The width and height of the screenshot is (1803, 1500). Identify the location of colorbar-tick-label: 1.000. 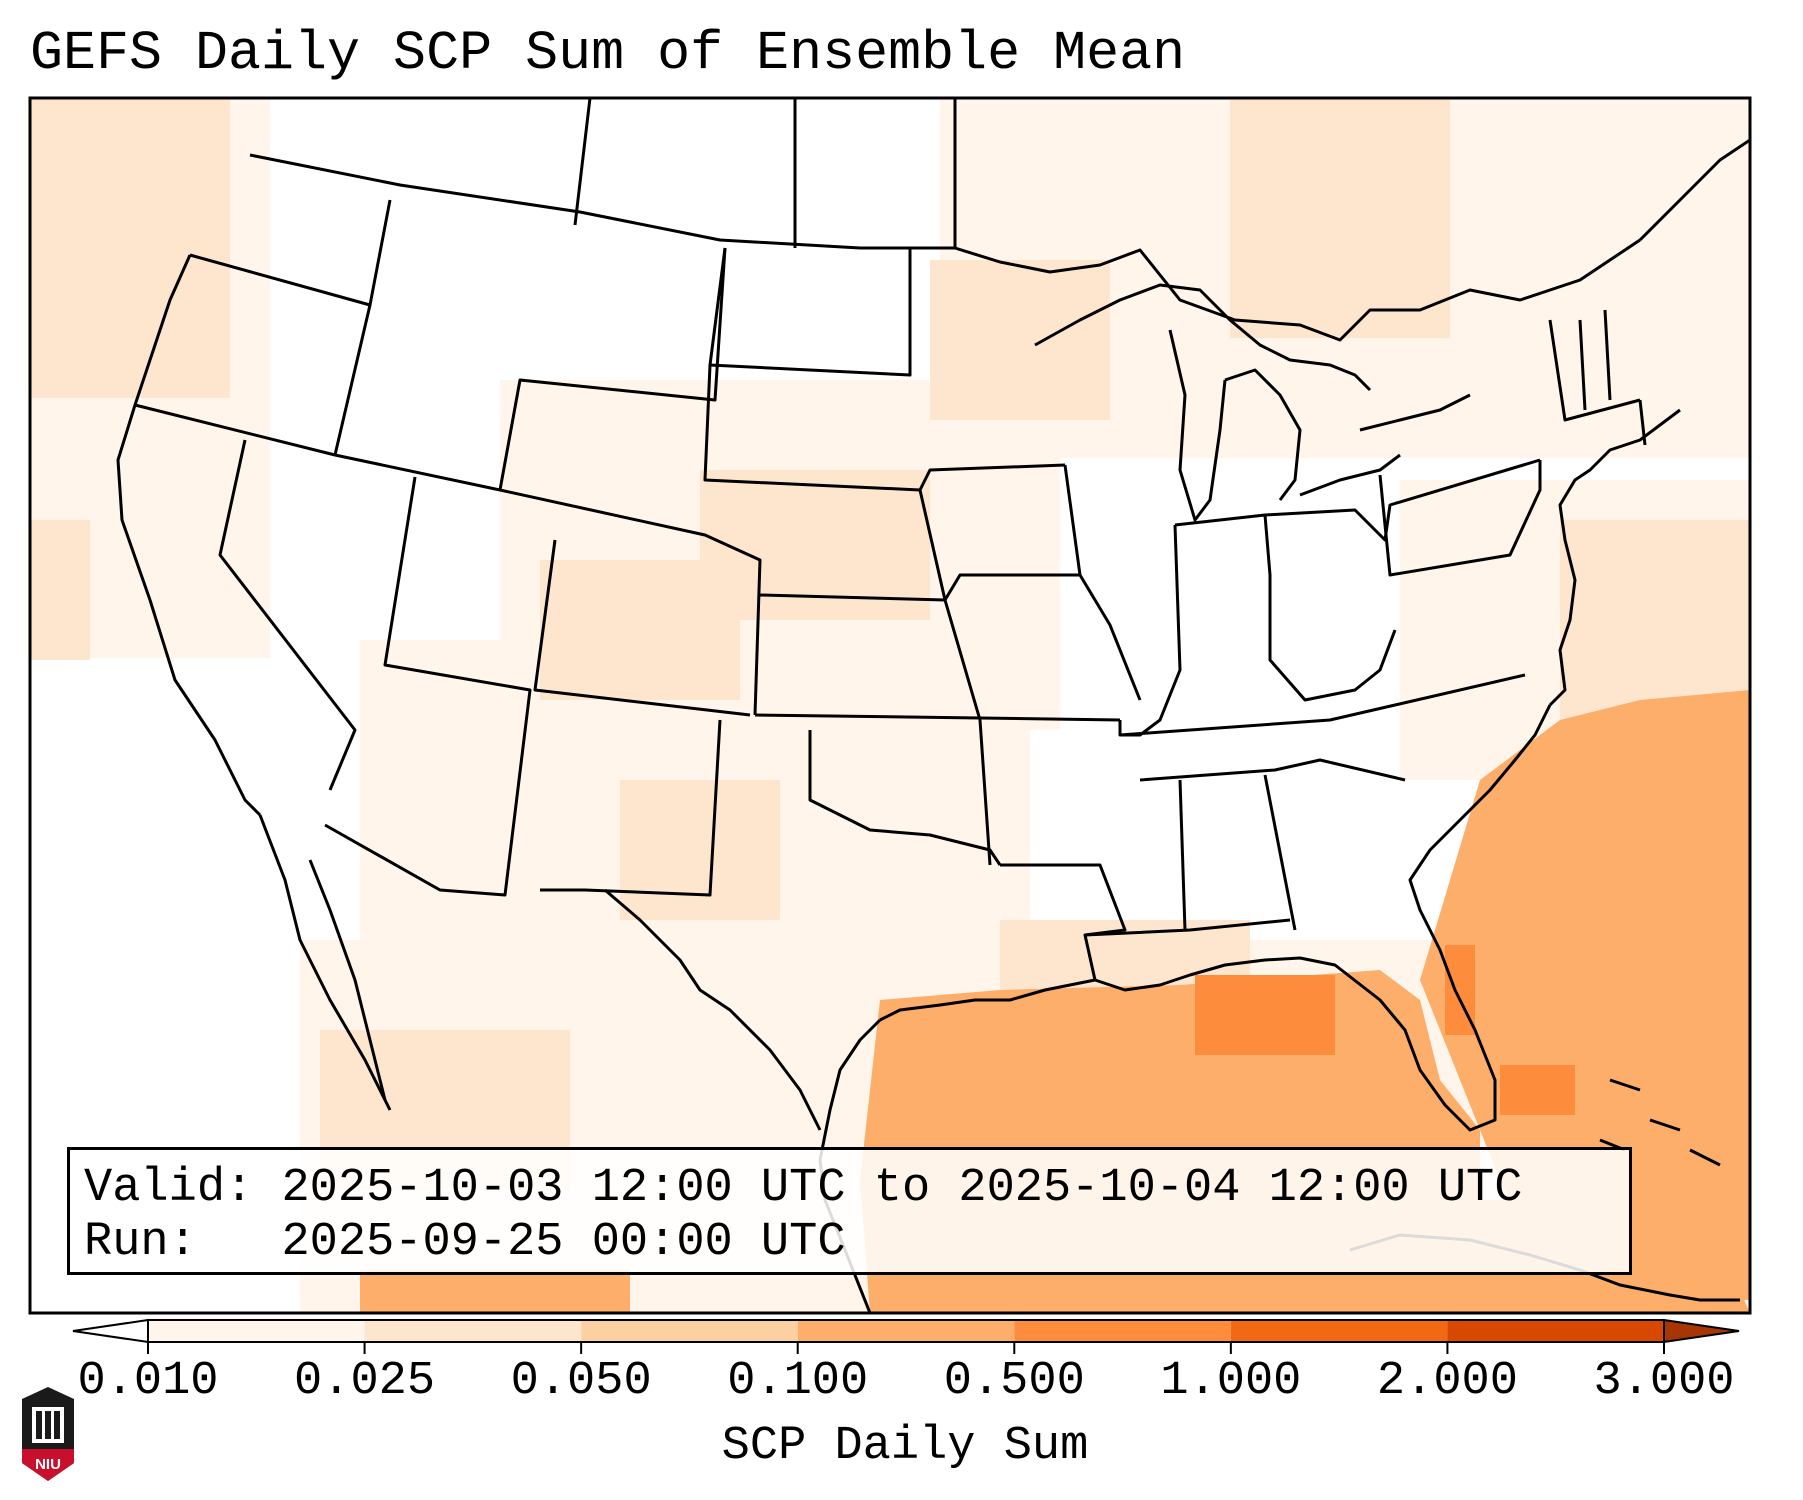
(1231, 1381).